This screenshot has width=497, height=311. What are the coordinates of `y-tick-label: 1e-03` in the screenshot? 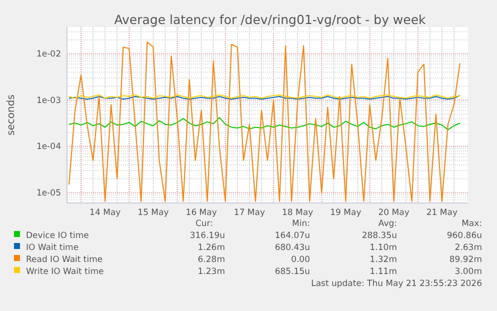 It's located at (48, 101).